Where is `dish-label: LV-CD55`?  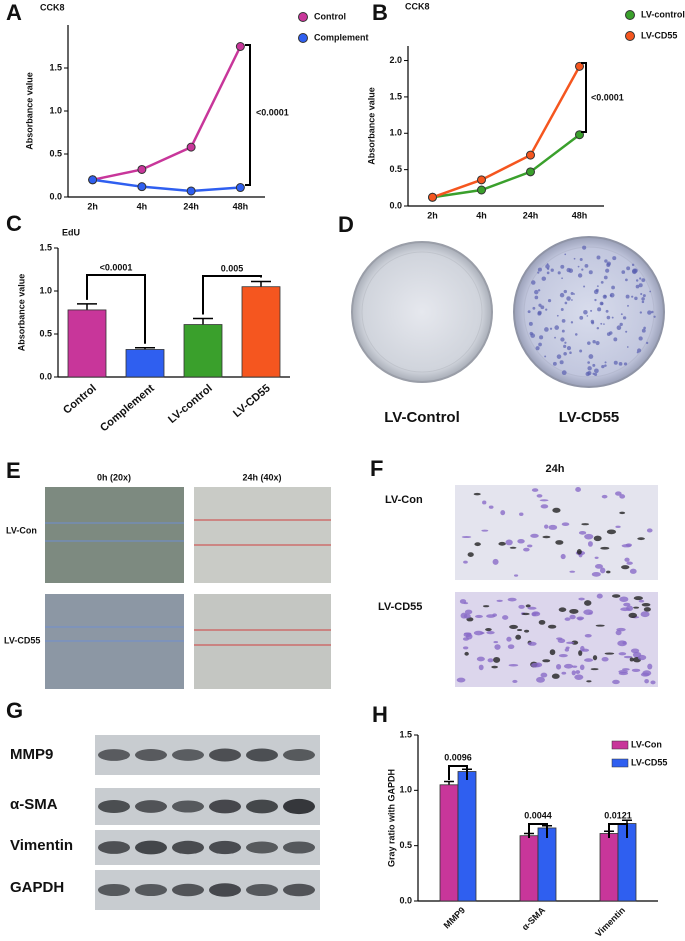
dish-label: LV-CD55 is located at coordinates (589, 417).